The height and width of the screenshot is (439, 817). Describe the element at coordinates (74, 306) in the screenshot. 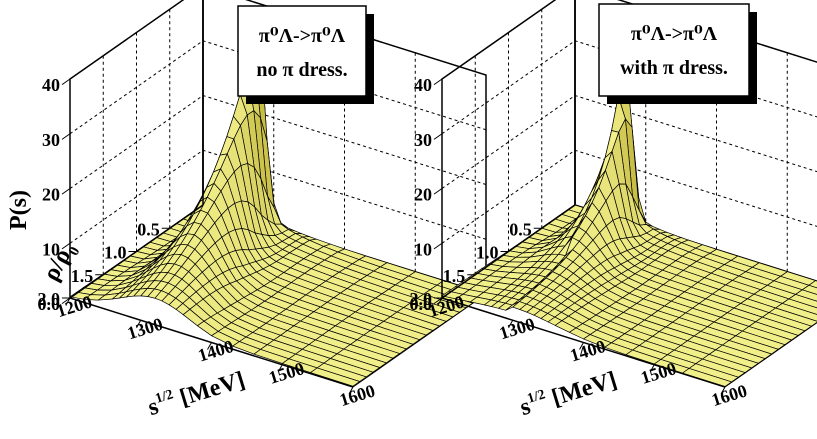

I see `s-tick-label: 1200` at that location.